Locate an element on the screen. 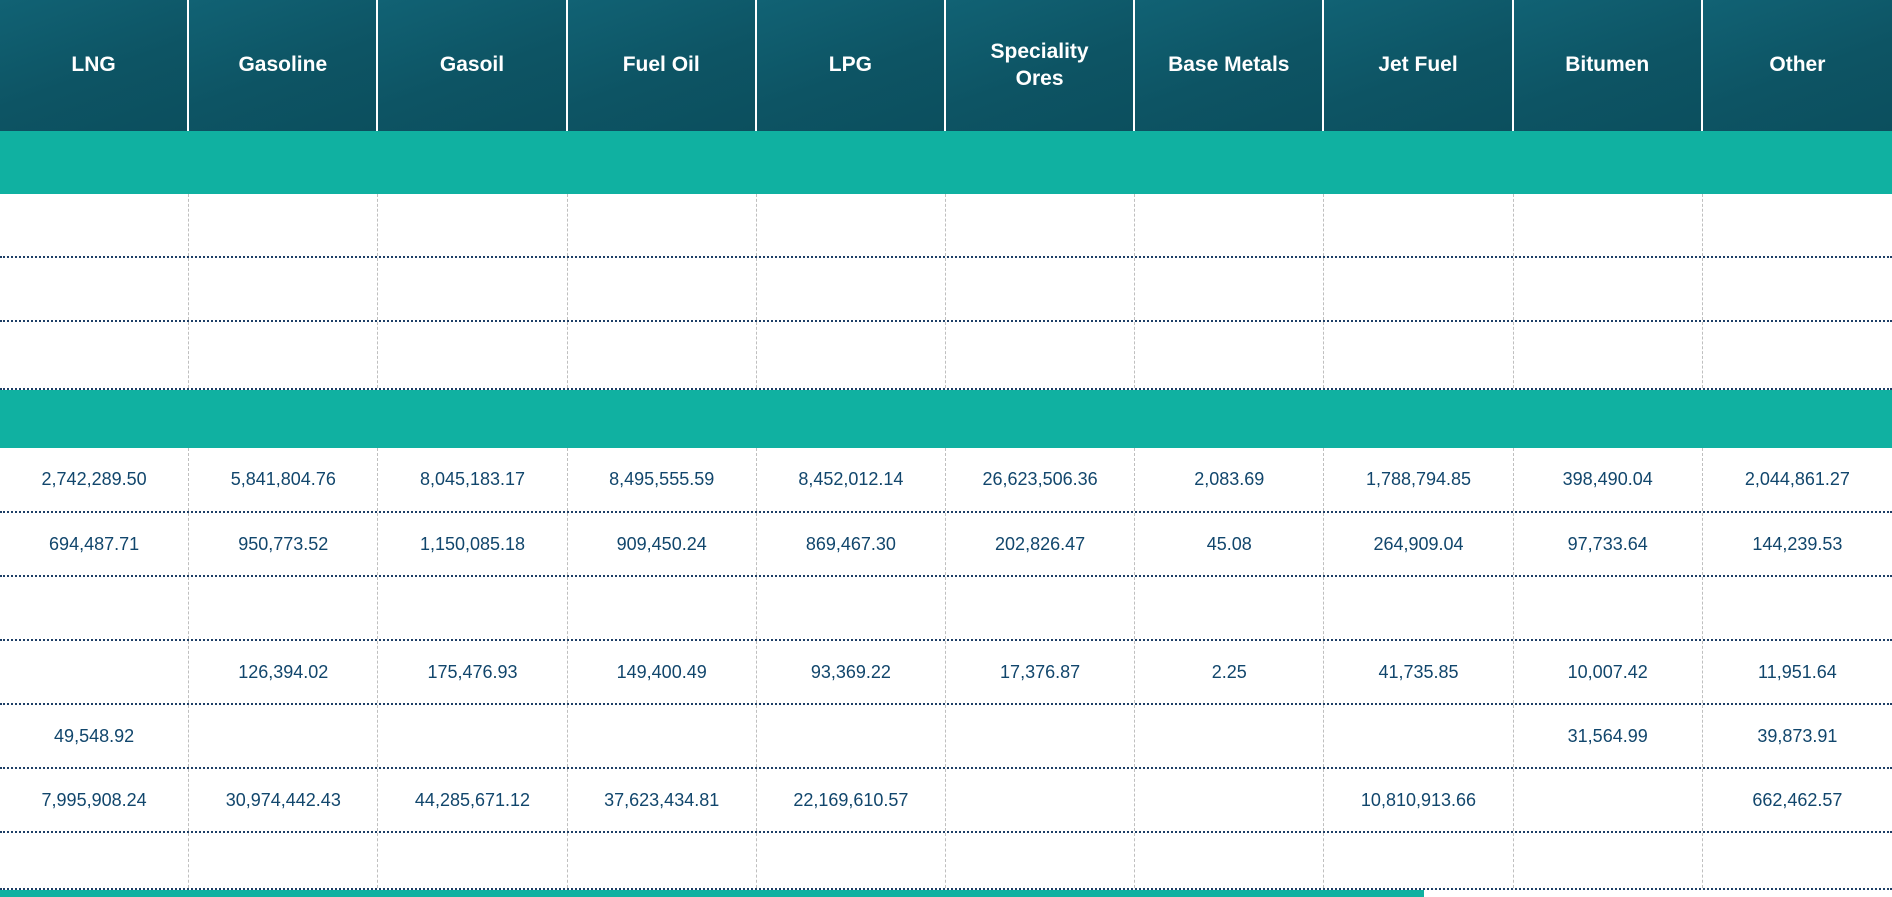 The height and width of the screenshot is (897, 1892). table-cell: 30,974,442.43 is located at coordinates (284, 800).